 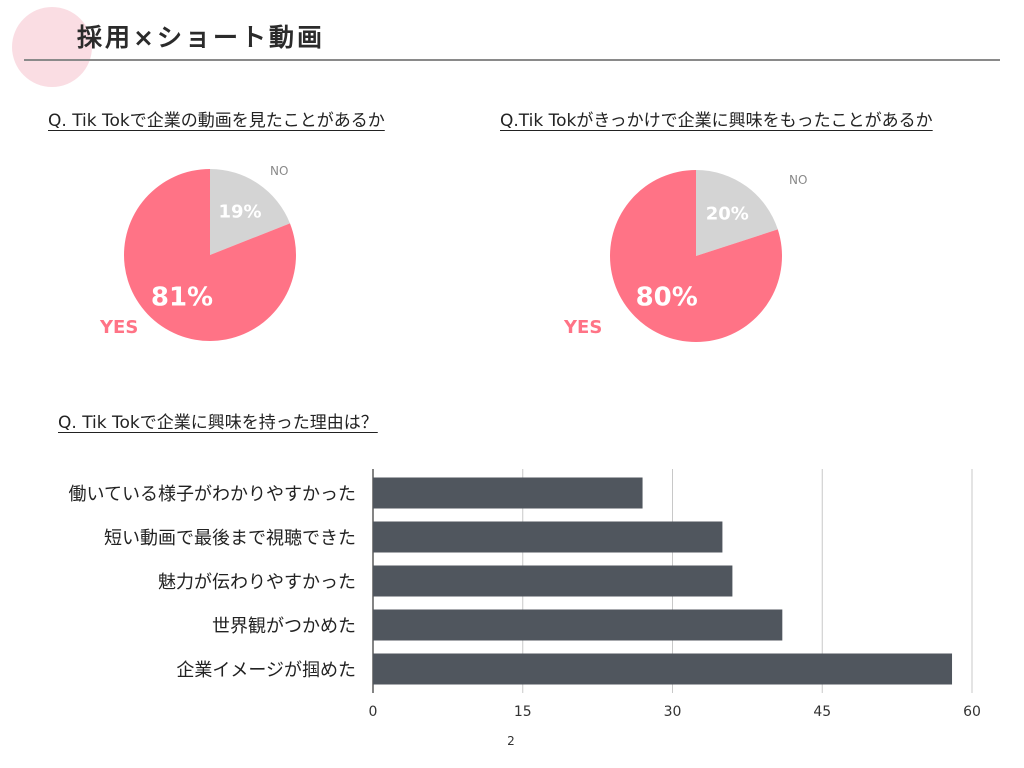 I want to click on category-label: 短い動画で最後まで視聴できた, so click(x=230, y=538).